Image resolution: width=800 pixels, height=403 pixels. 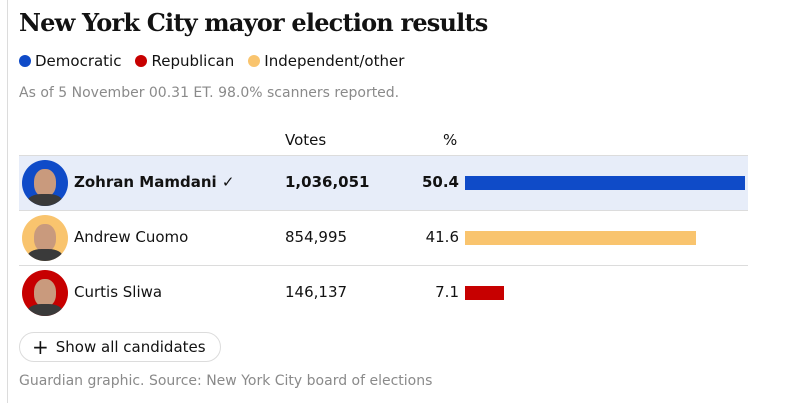 What do you see at coordinates (316, 237) in the screenshot?
I see `candidate-votes: 854,995` at bounding box center [316, 237].